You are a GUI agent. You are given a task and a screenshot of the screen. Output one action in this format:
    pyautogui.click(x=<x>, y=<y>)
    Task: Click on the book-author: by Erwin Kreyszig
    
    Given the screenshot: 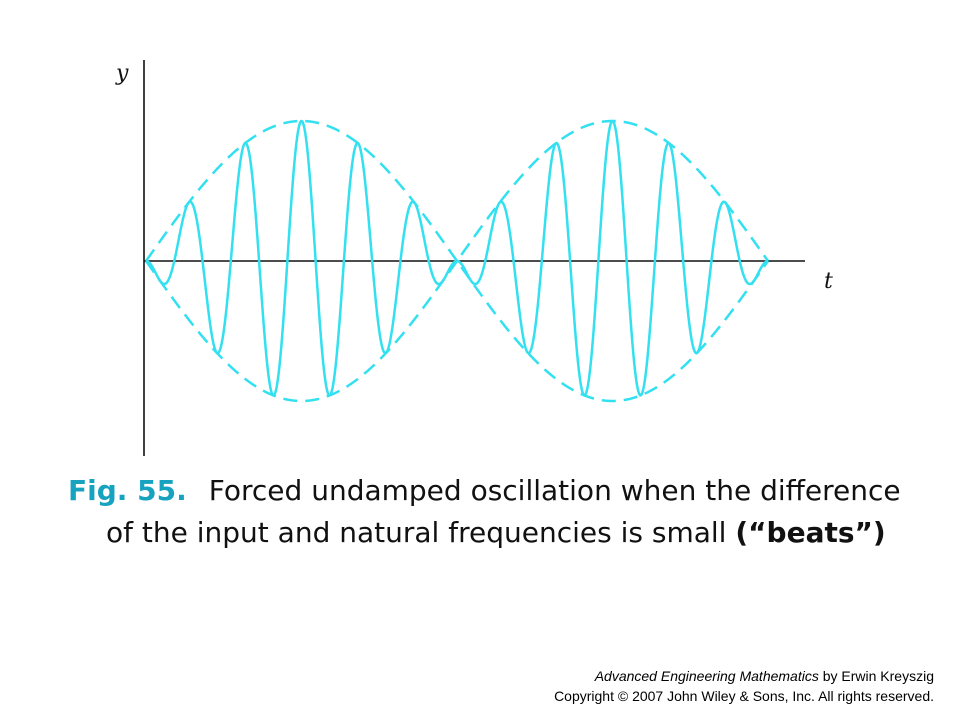 What is the action you would take?
    pyautogui.click(x=876, y=676)
    